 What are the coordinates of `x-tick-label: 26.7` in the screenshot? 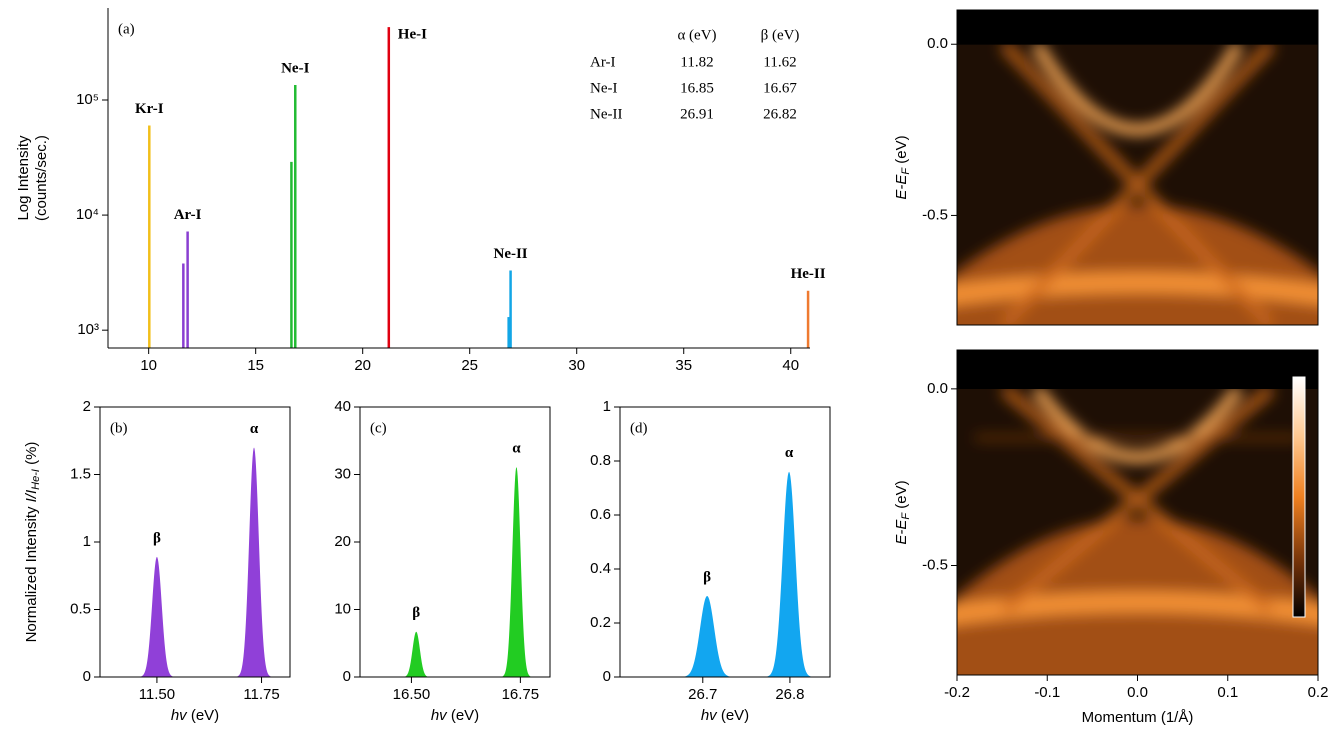 It's located at (702, 694).